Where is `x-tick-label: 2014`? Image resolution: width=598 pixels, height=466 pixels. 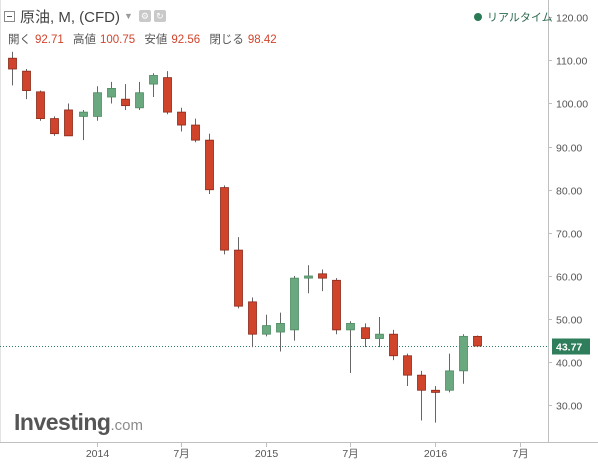
x-tick-label: 2014 is located at coordinates (98, 454).